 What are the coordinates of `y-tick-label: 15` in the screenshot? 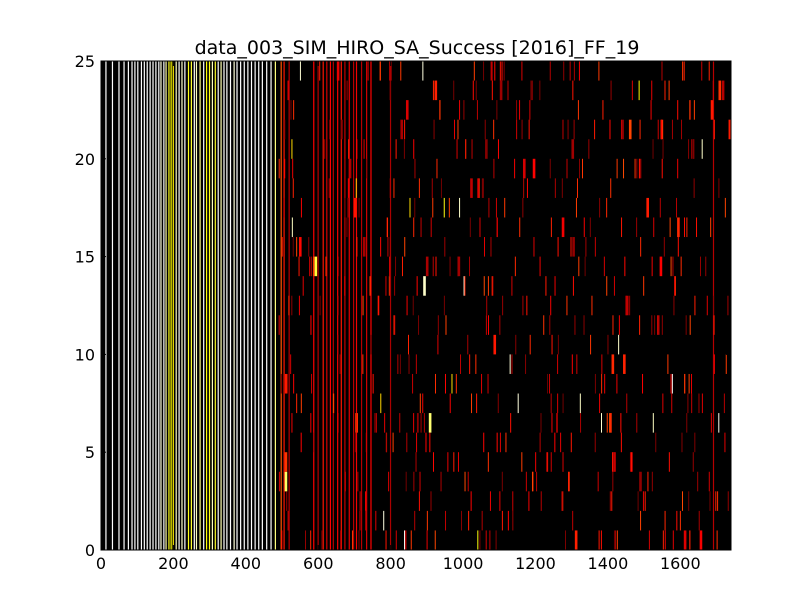 It's located at (85, 257).